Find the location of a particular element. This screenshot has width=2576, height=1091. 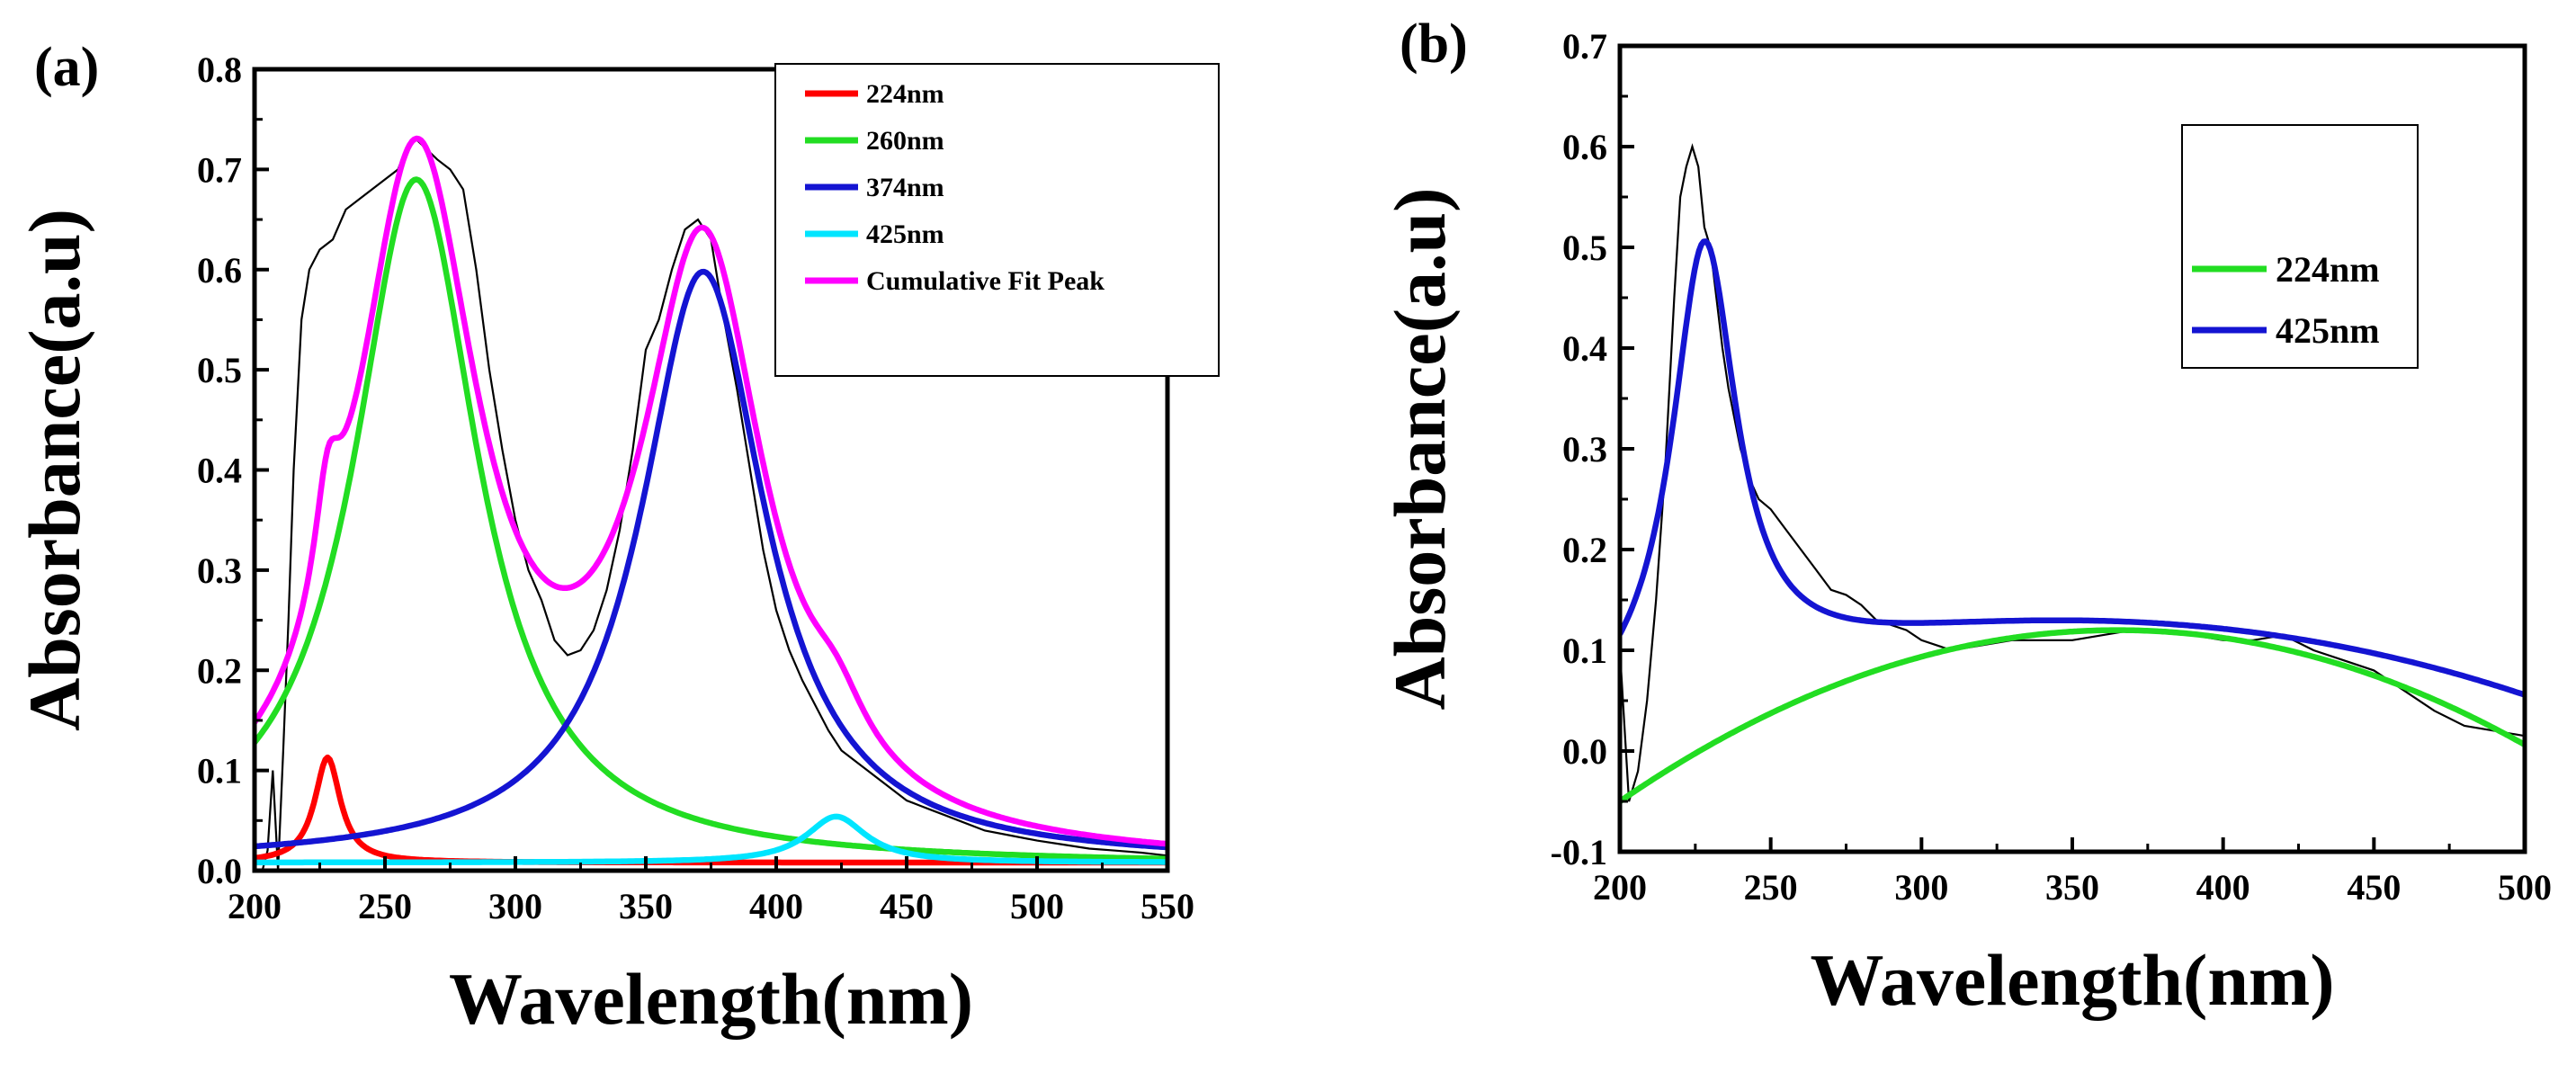

legend-label: 260nm is located at coordinates (905, 141).